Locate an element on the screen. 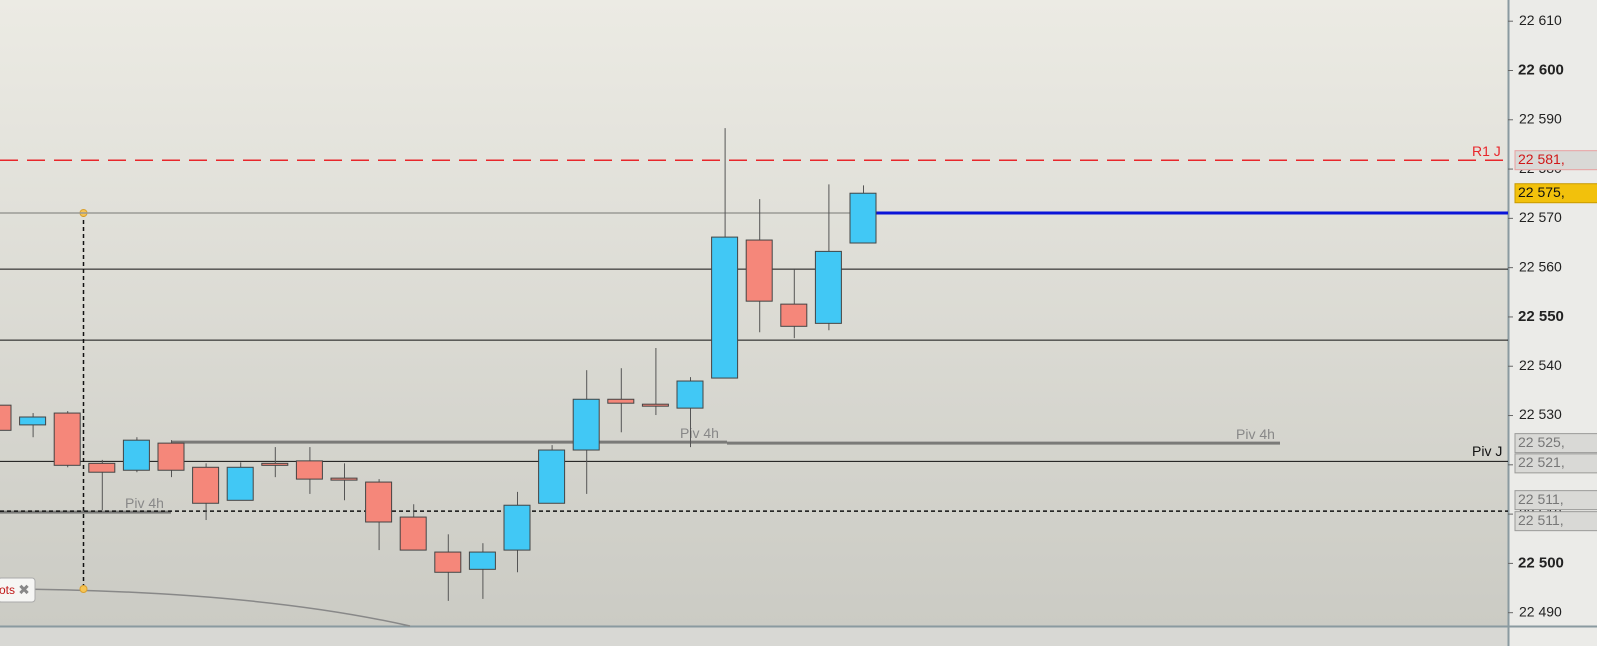  last-price-tag is located at coordinates (1555, 193).